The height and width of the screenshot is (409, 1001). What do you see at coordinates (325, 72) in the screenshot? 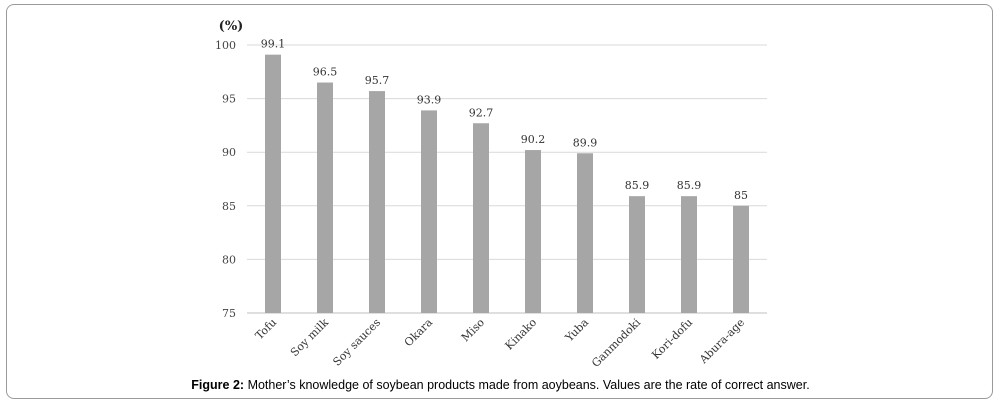
I see `data-label: 96.5` at bounding box center [325, 72].